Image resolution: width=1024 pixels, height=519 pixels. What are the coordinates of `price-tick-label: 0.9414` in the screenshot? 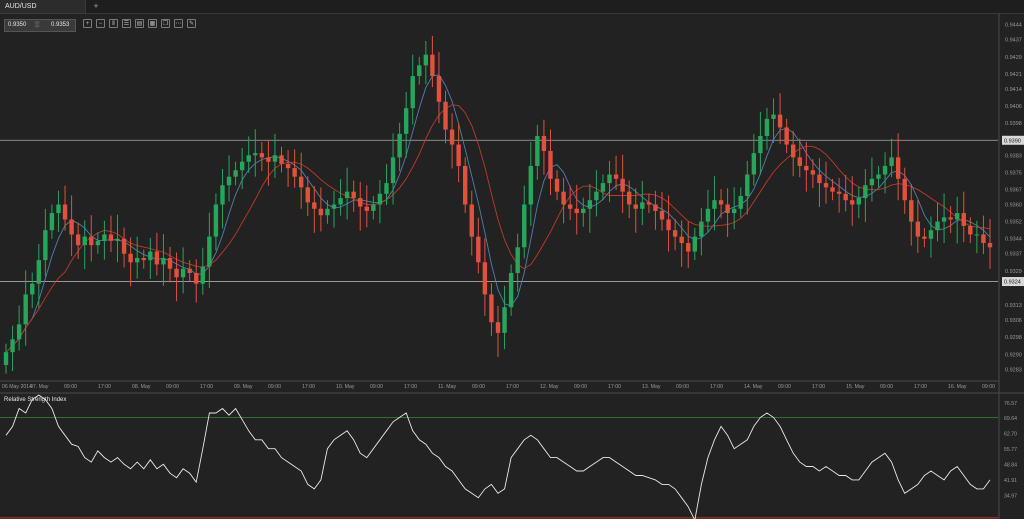 It's located at (1013, 90).